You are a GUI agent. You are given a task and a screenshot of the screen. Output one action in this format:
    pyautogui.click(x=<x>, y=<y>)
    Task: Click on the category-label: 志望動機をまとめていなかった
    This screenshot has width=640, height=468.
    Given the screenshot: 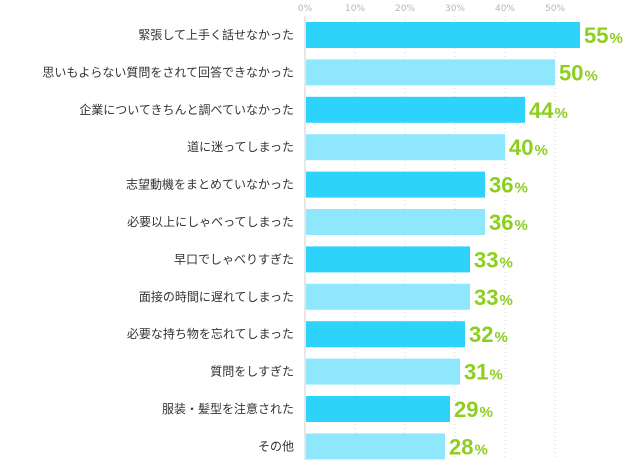 What is the action you would take?
    pyautogui.click(x=210, y=184)
    